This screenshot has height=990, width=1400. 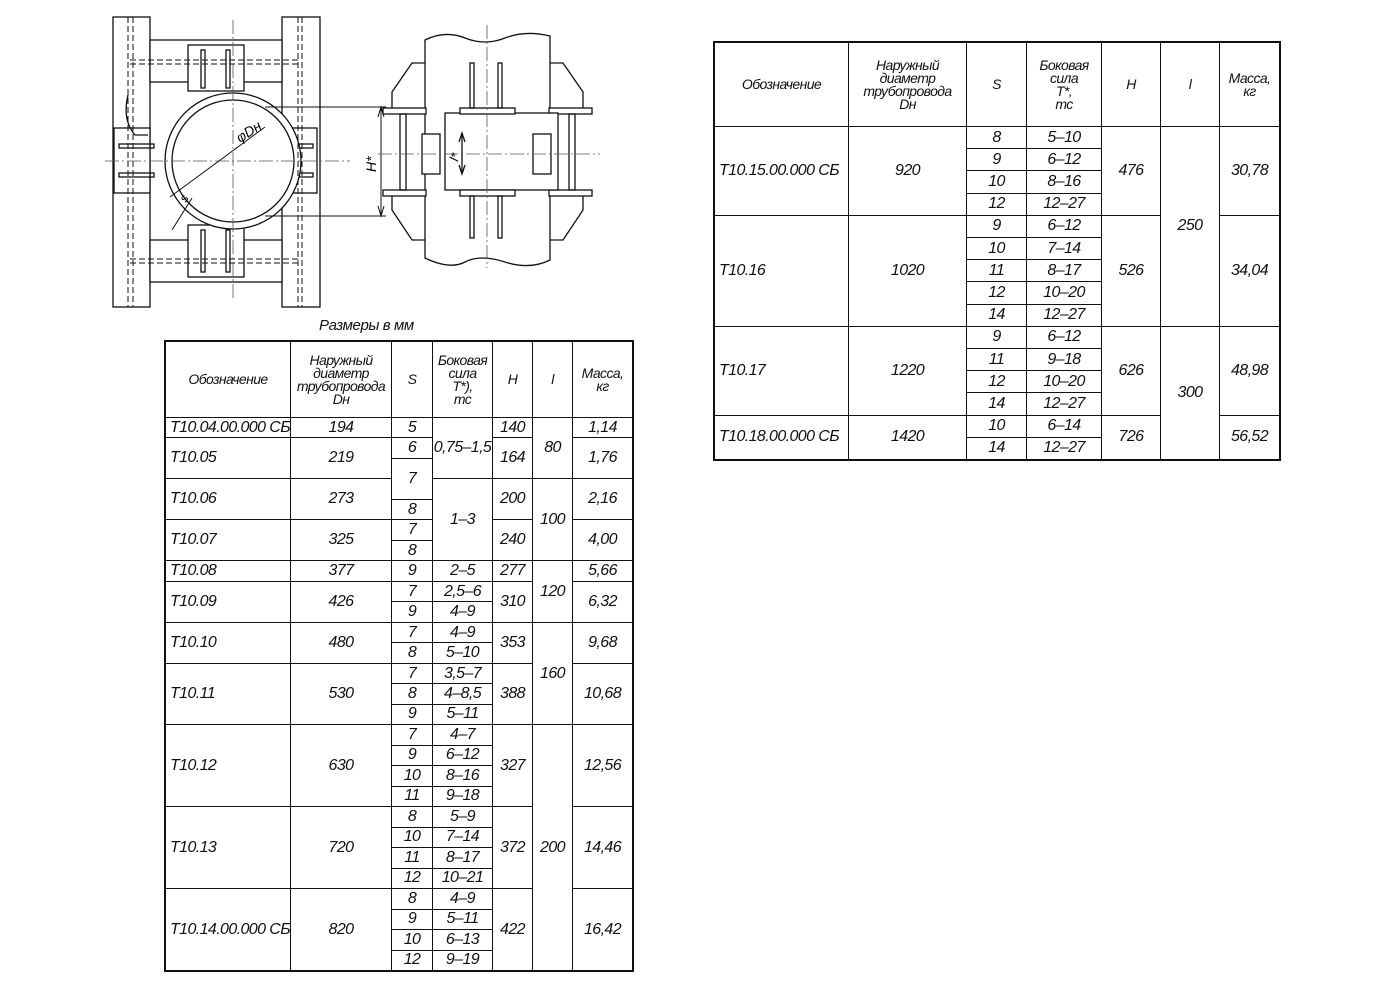 I want to click on header-wall-thickness: S, so click(x=996, y=84).